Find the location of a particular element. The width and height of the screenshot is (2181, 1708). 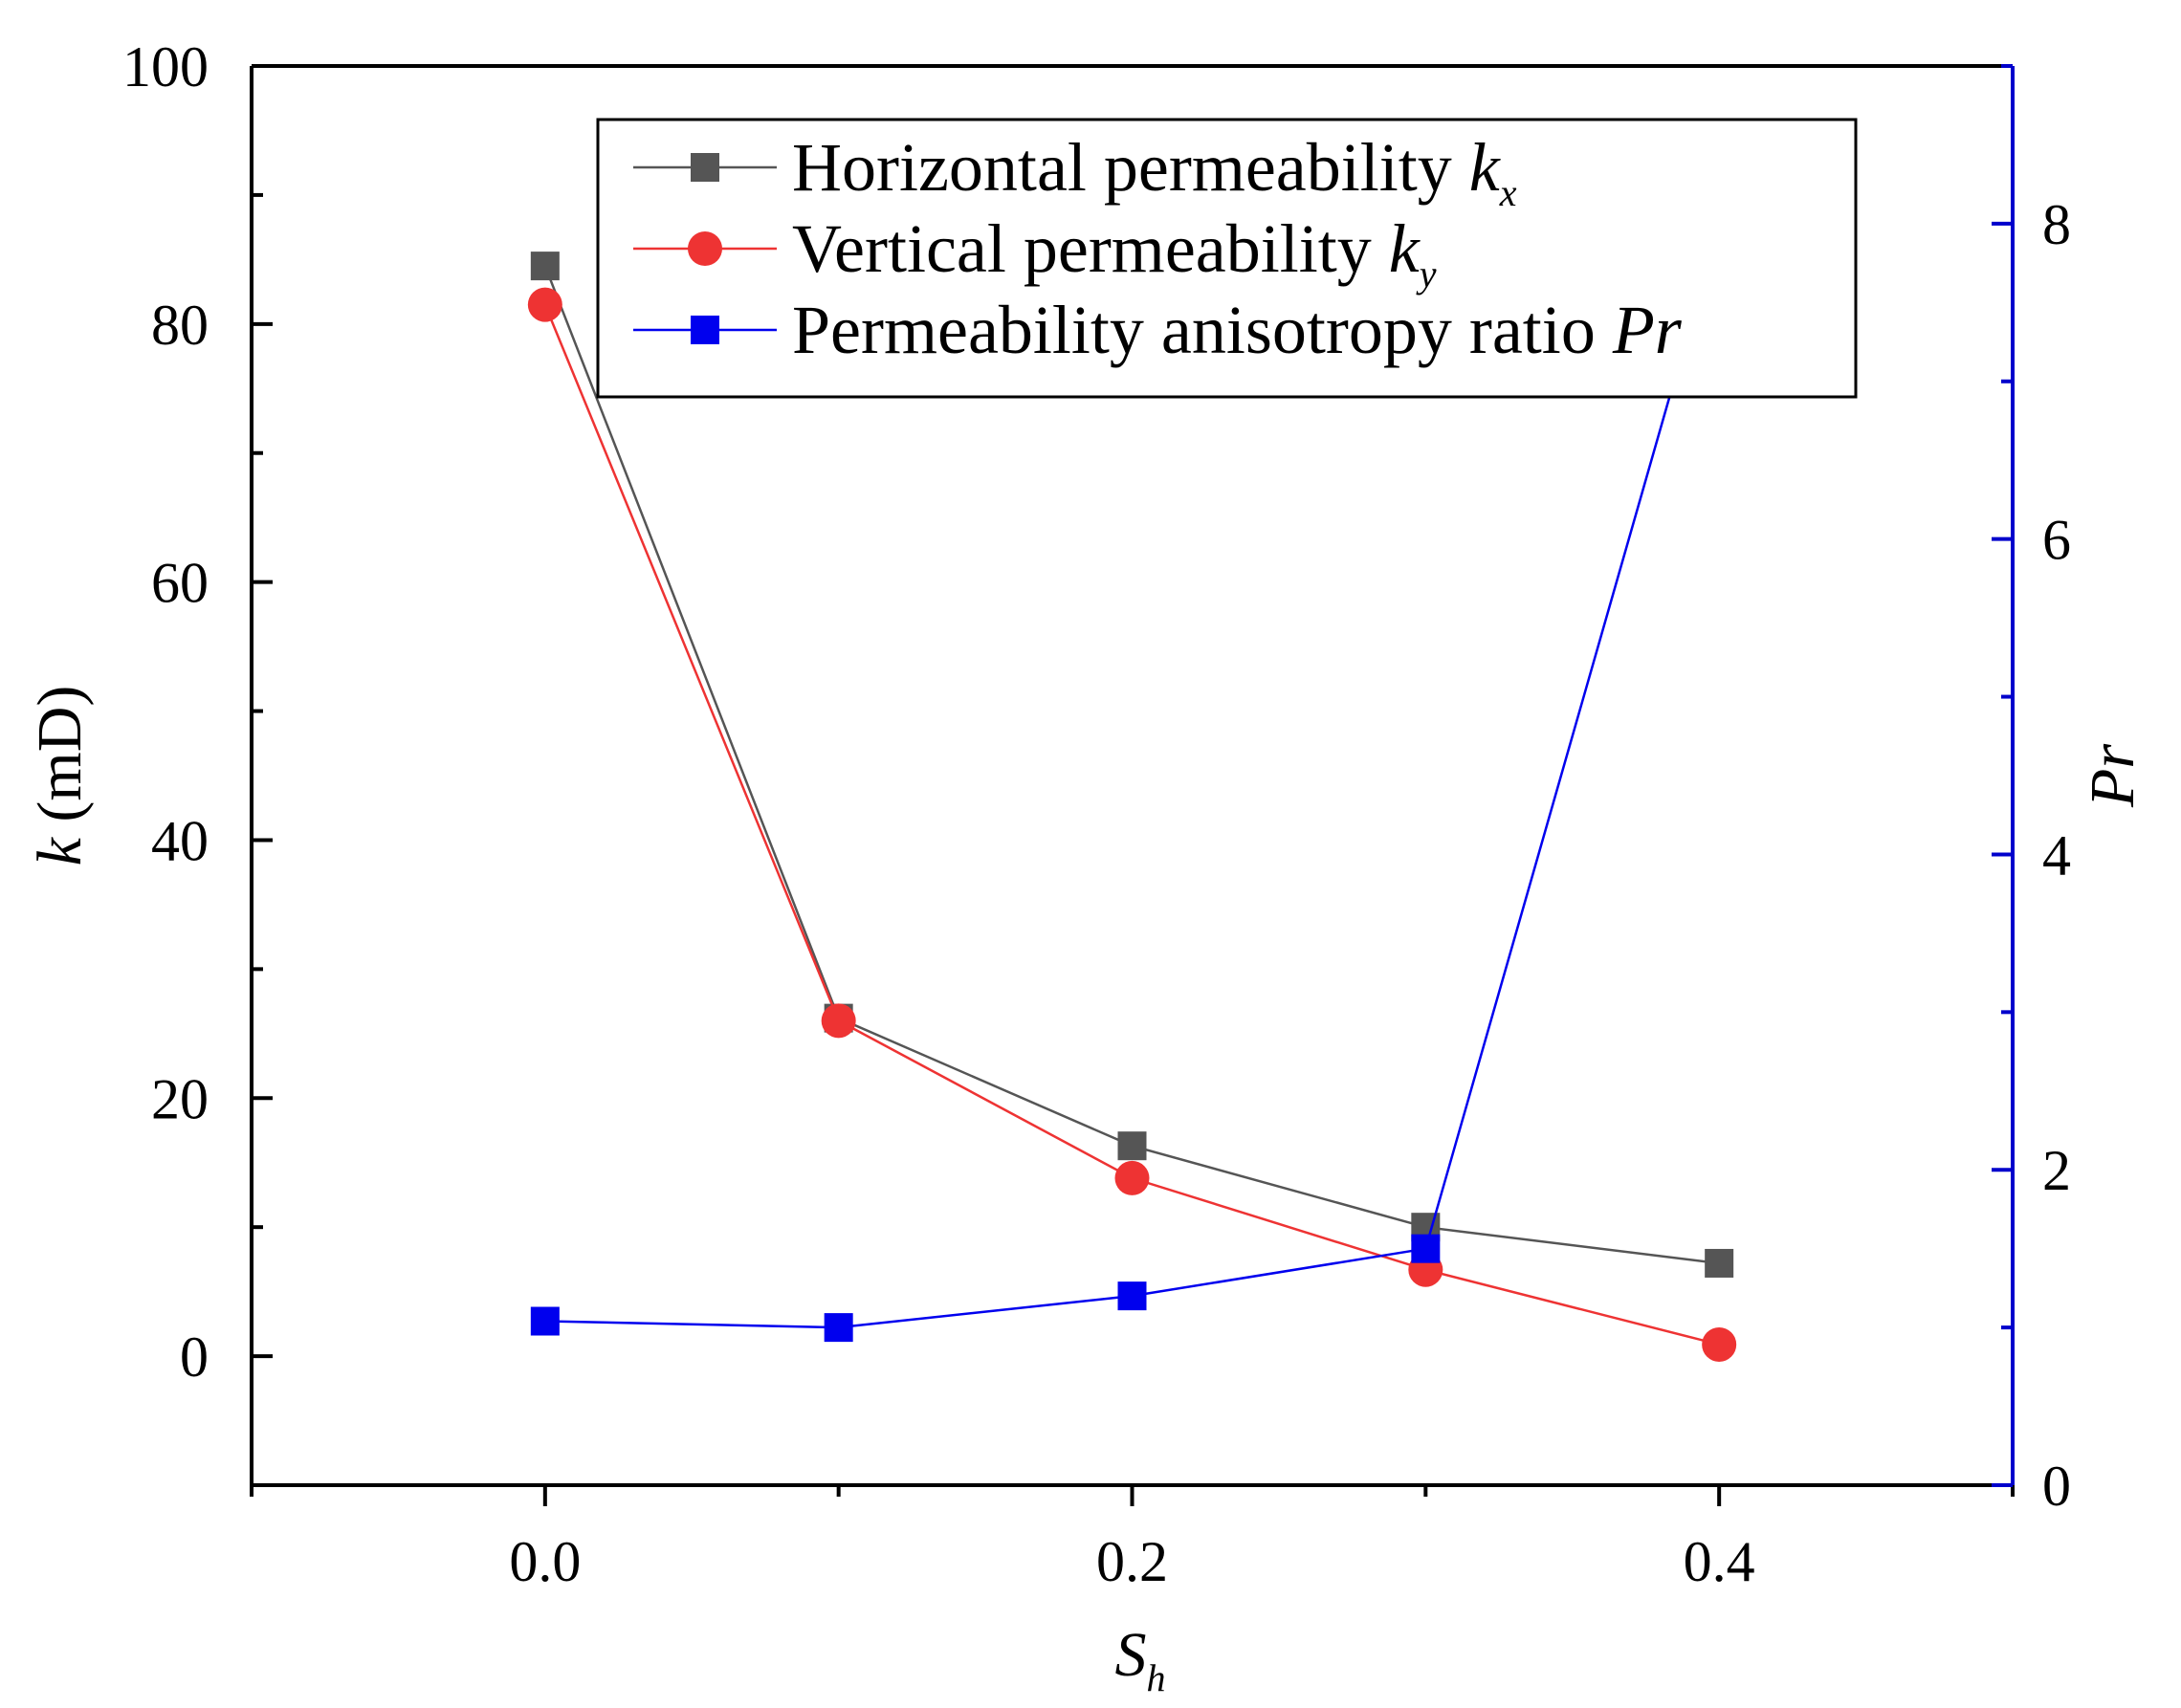

y-tick-label: 0 is located at coordinates (194, 1357).